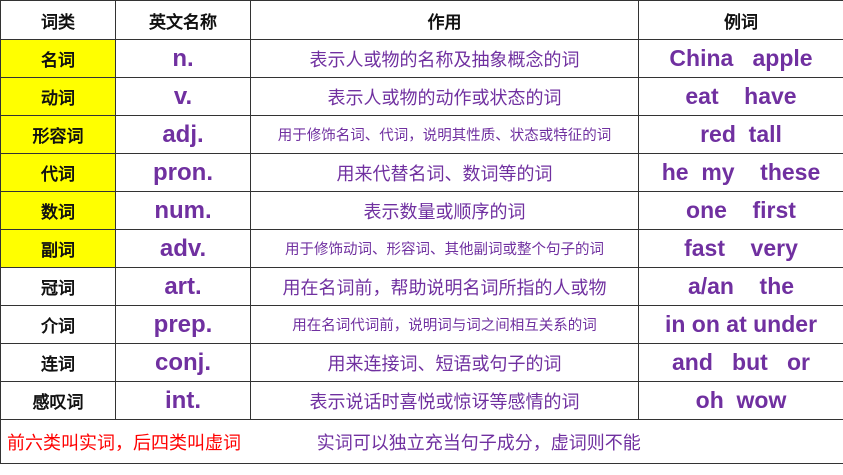 The height and width of the screenshot is (475, 843). What do you see at coordinates (183, 210) in the screenshot?
I see `abbr-cell: num.` at bounding box center [183, 210].